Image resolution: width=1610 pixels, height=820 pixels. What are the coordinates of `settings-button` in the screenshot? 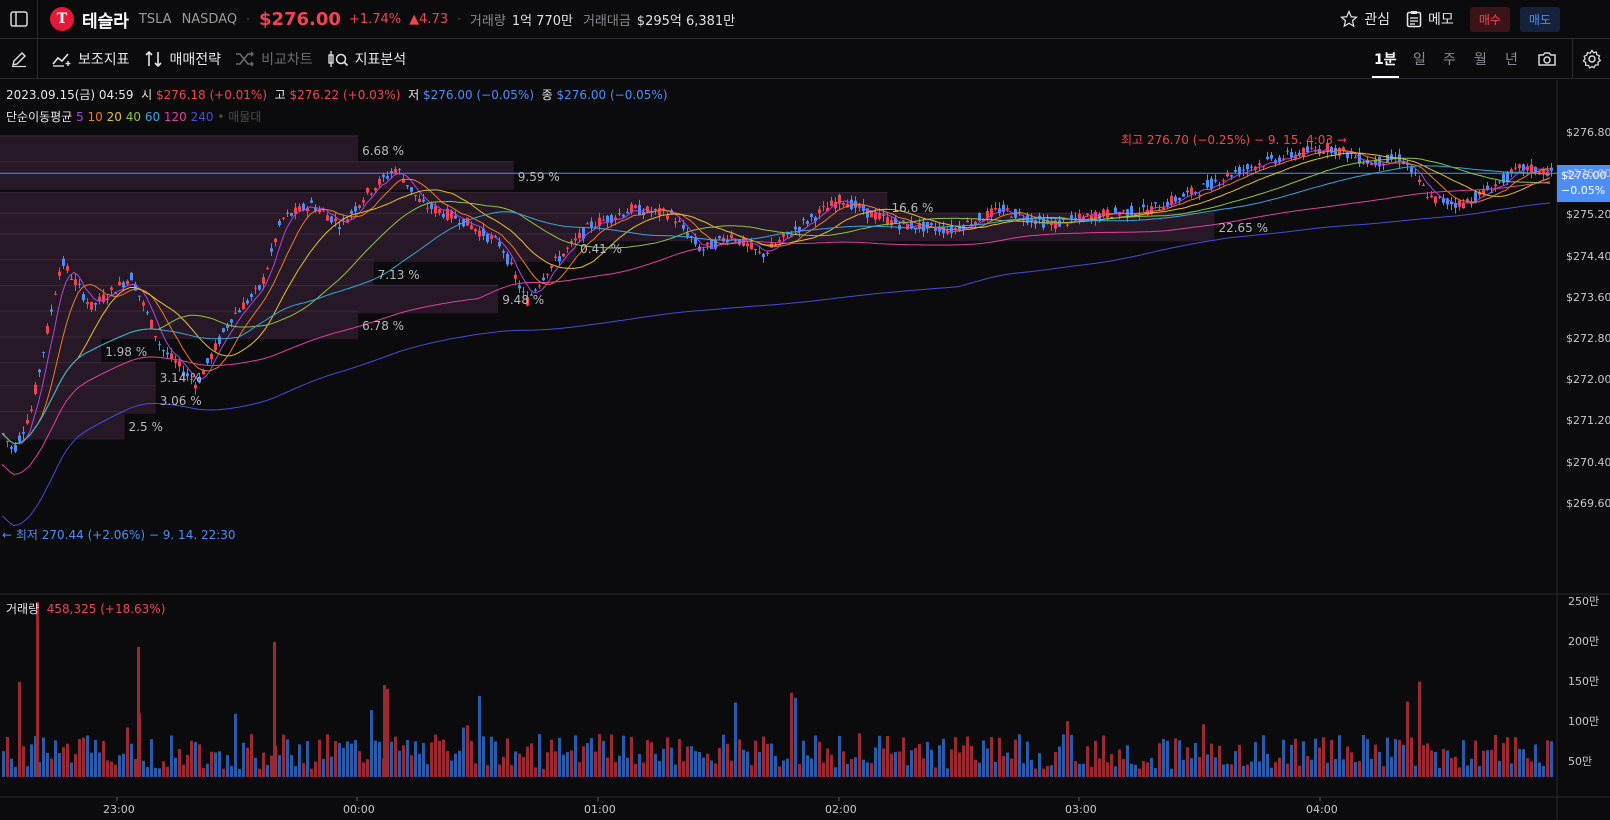 It's located at (1591, 58).